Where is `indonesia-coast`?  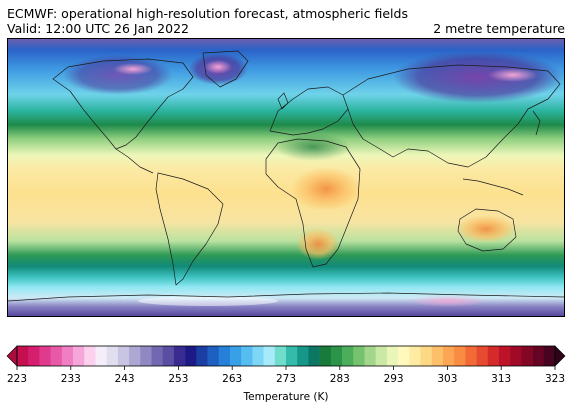
indonesia-coast is located at coordinates (493, 187).